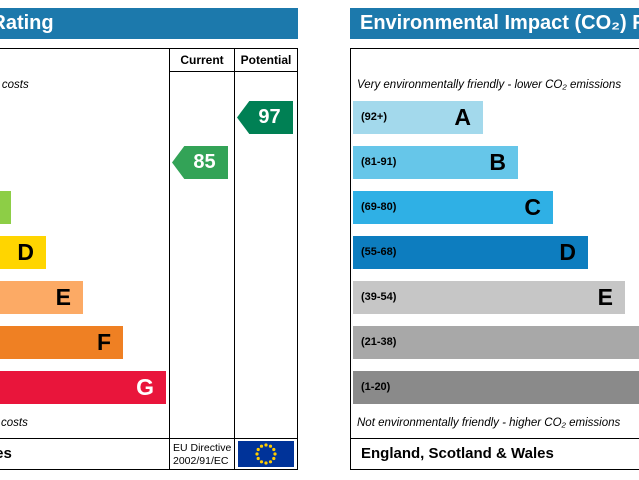  I want to click on eu-flag-icon, so click(266, 454).